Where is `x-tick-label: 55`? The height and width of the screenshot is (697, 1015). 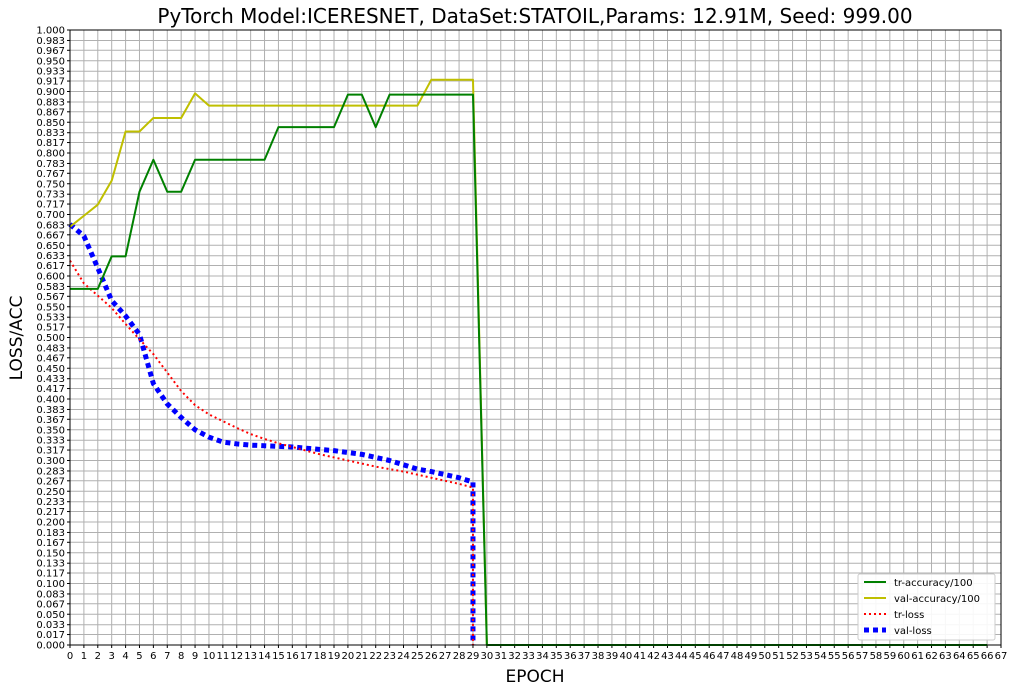
x-tick-label: 55 is located at coordinates (834, 656).